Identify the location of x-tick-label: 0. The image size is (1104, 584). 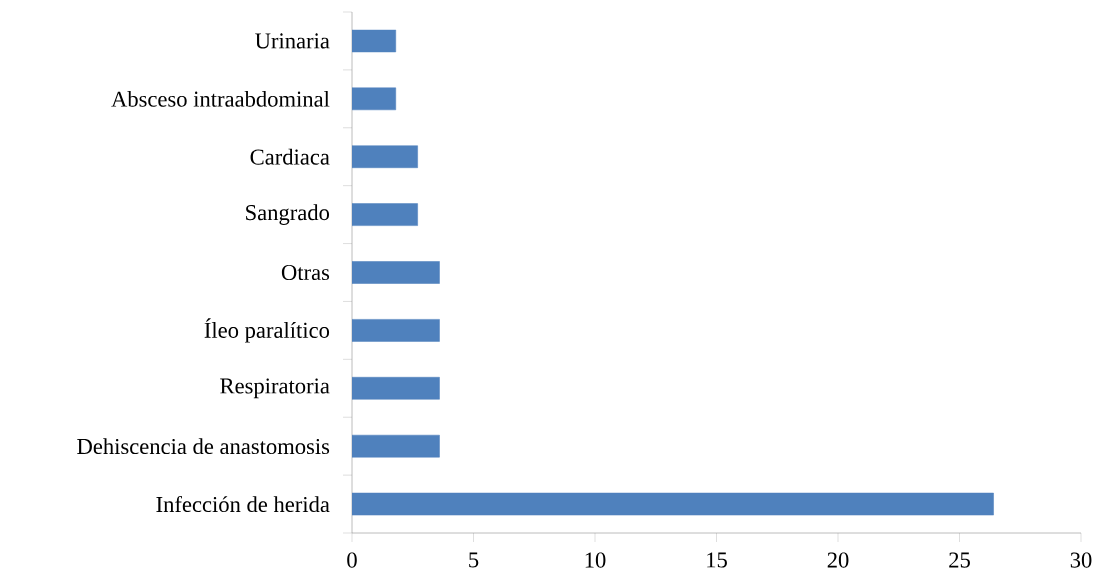
(352, 560).